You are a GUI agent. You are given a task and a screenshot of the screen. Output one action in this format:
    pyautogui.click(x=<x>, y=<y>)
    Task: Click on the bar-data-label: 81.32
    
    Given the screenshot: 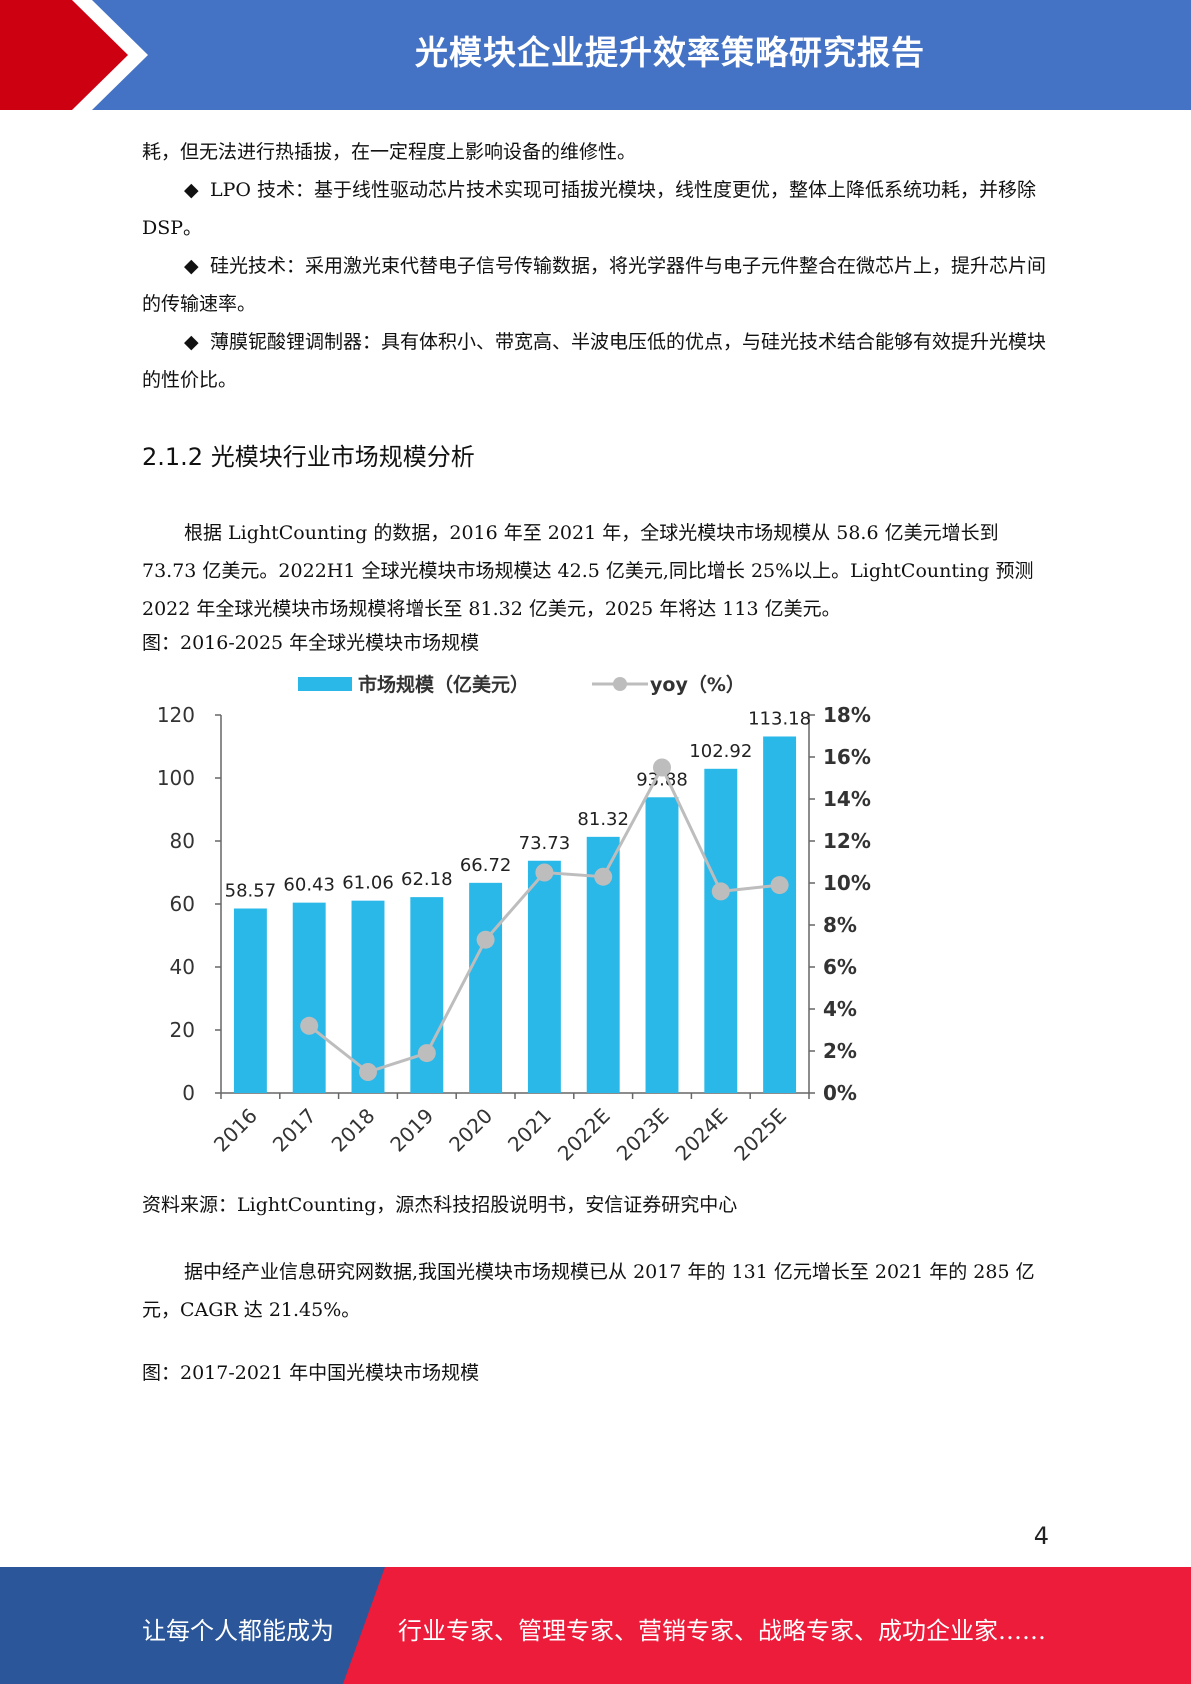 What is the action you would take?
    pyautogui.click(x=603, y=819)
    